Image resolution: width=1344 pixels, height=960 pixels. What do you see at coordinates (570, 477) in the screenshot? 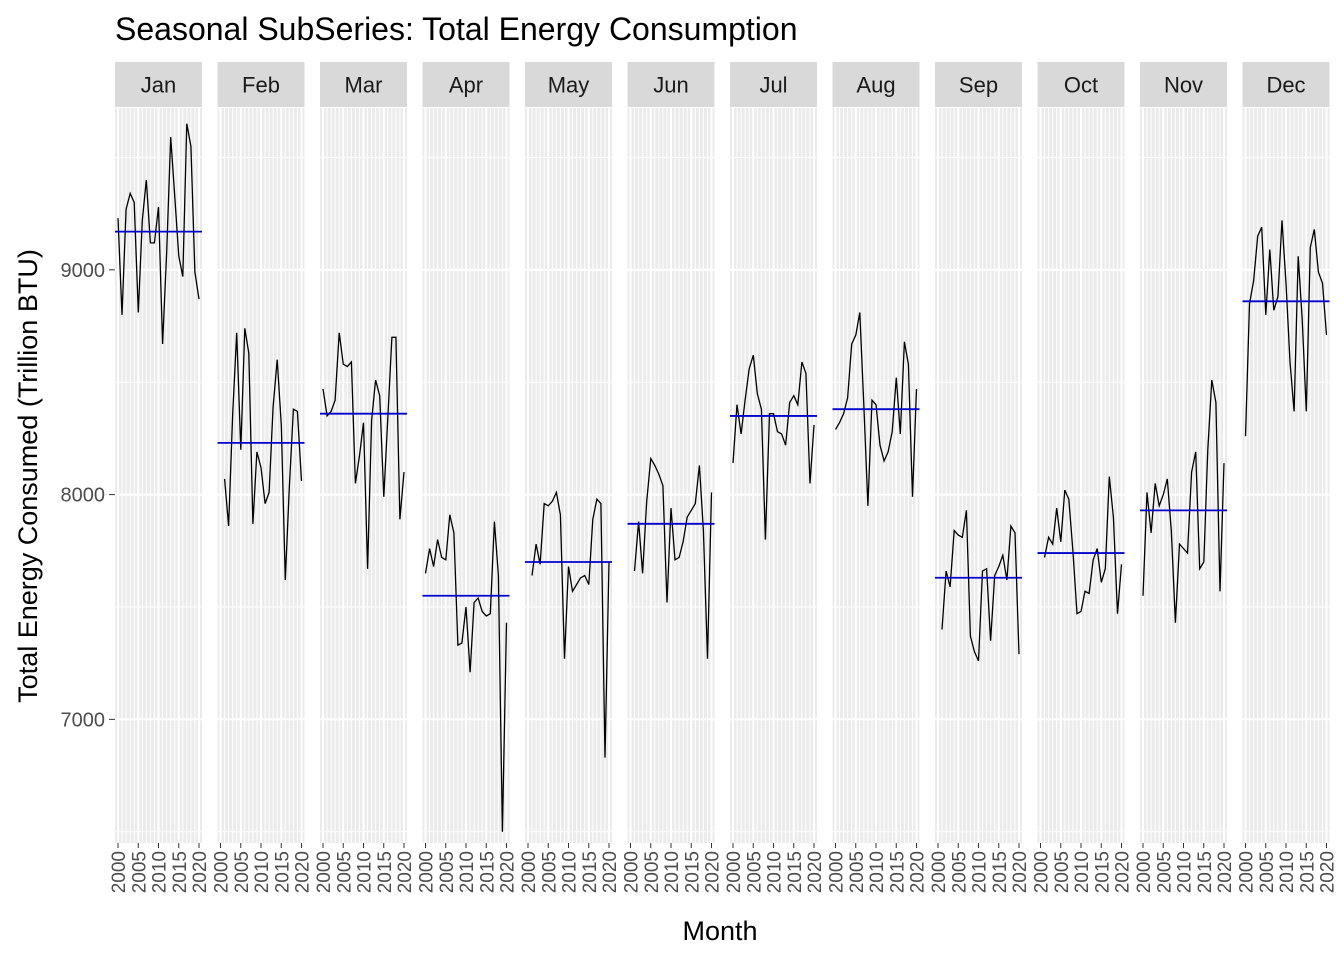
I see `facet-panel-may: May 2000 2005 2010 2015 2020` at bounding box center [570, 477].